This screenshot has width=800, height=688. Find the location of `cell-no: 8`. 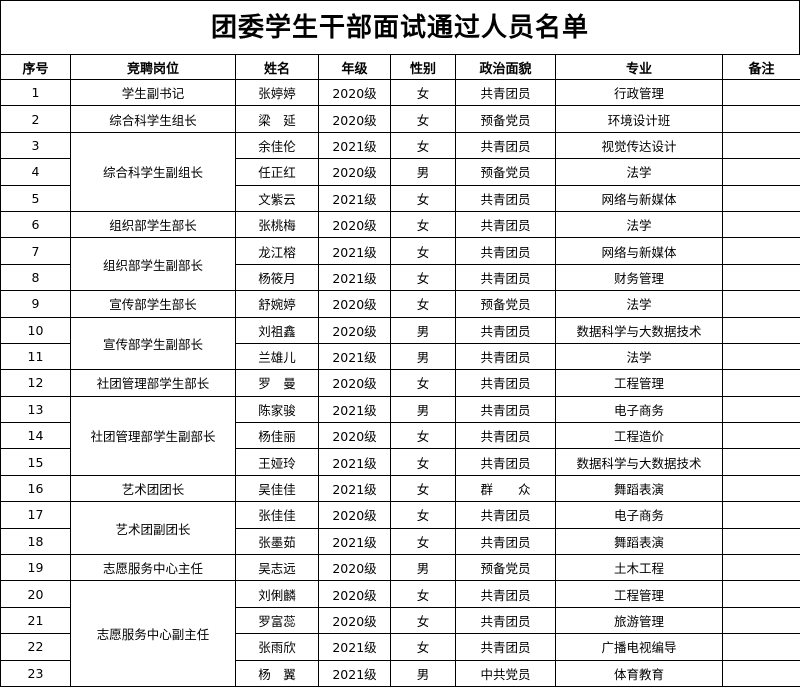

cell-no: 8 is located at coordinates (35, 277).